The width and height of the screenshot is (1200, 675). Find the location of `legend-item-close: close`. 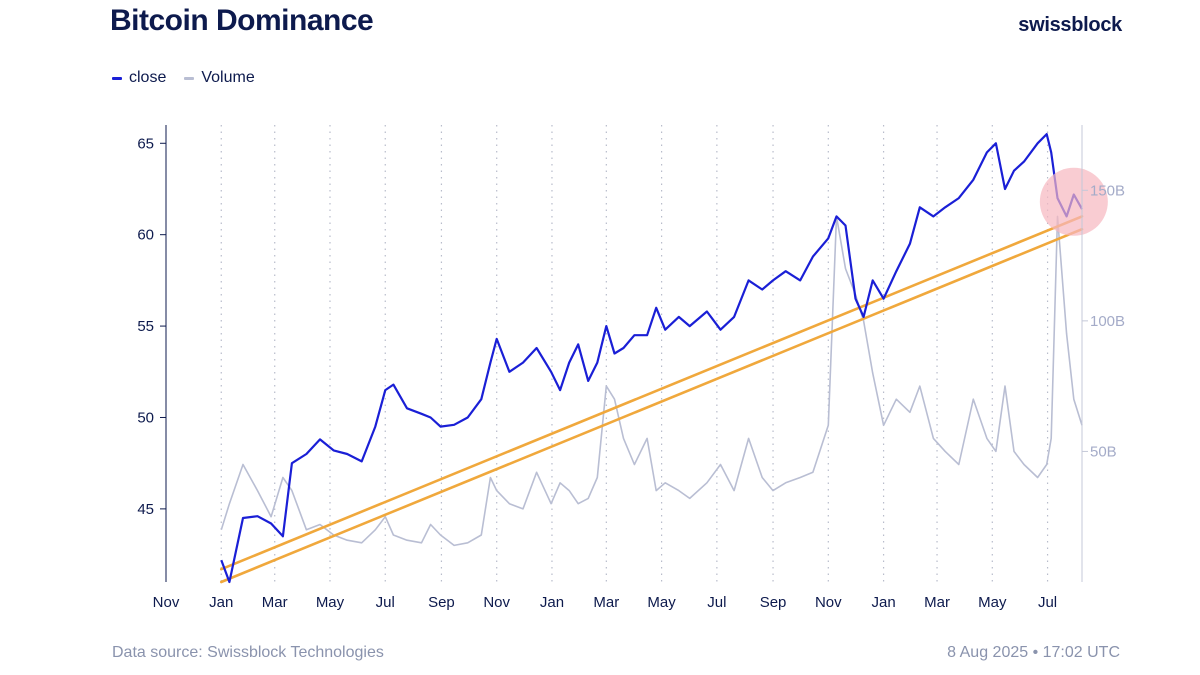

legend-item-close: close is located at coordinates (139, 78).